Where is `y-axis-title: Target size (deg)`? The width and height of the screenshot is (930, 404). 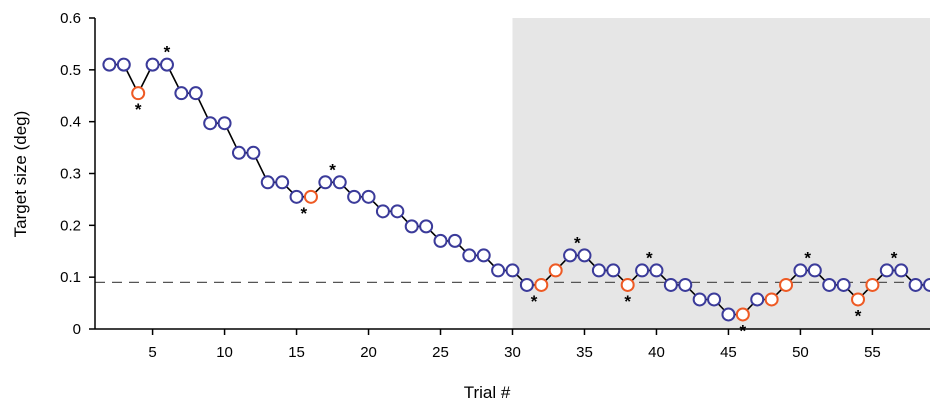
y-axis-title: Target size (deg) is located at coordinates (20, 174).